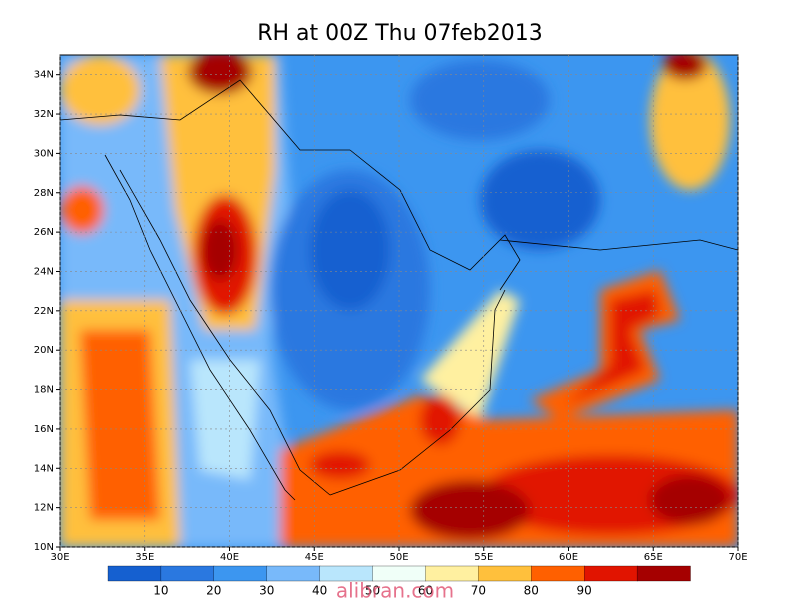 This screenshot has width=800, height=600. I want to click on lon-tick-label: 65E, so click(653, 557).